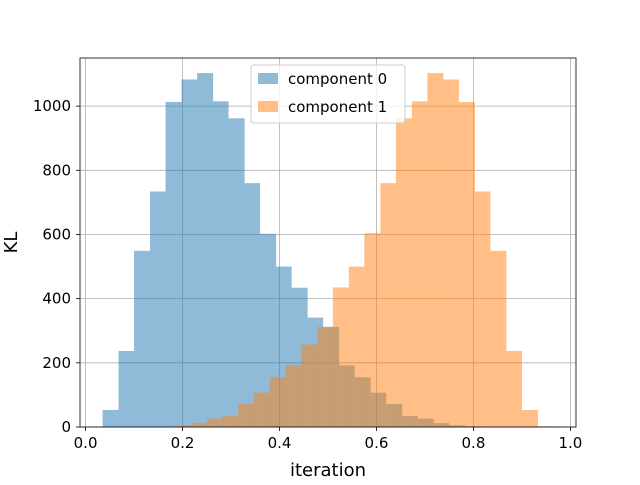  Describe the element at coordinates (570, 443) in the screenshot. I see `x-tick-label: 1.0` at that location.